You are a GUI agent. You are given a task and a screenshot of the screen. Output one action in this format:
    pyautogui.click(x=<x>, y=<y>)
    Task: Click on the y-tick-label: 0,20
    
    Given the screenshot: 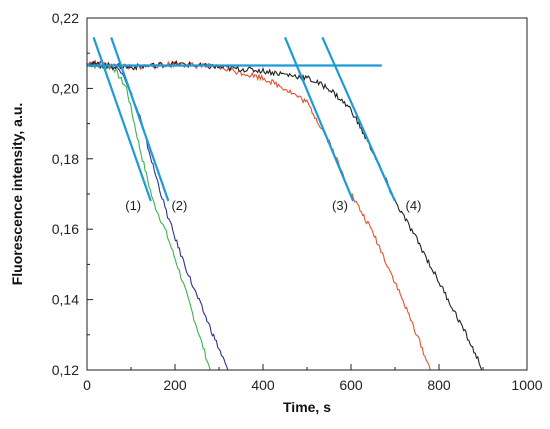 What is the action you would take?
    pyautogui.click(x=65, y=88)
    